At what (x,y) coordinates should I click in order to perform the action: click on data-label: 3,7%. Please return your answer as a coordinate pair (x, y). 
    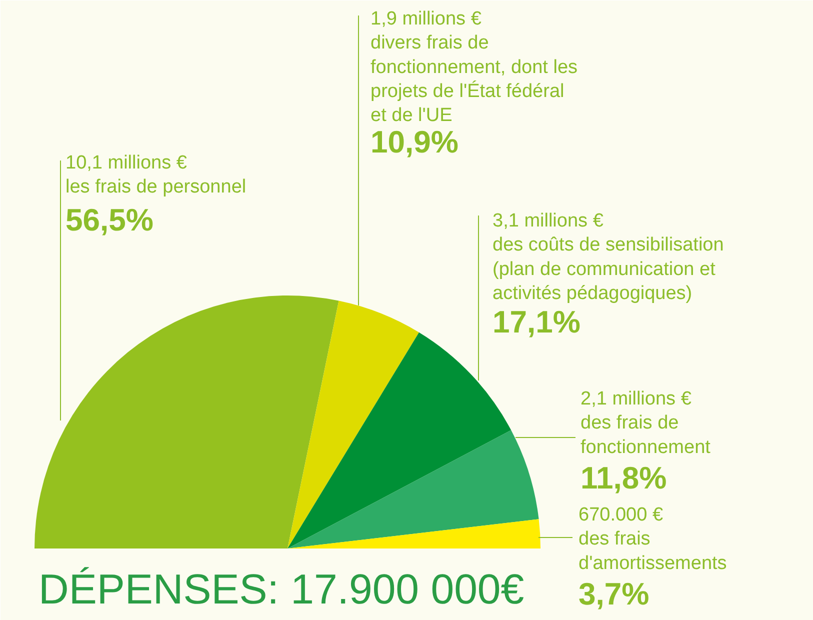
    Looking at the image, I should click on (614, 594).